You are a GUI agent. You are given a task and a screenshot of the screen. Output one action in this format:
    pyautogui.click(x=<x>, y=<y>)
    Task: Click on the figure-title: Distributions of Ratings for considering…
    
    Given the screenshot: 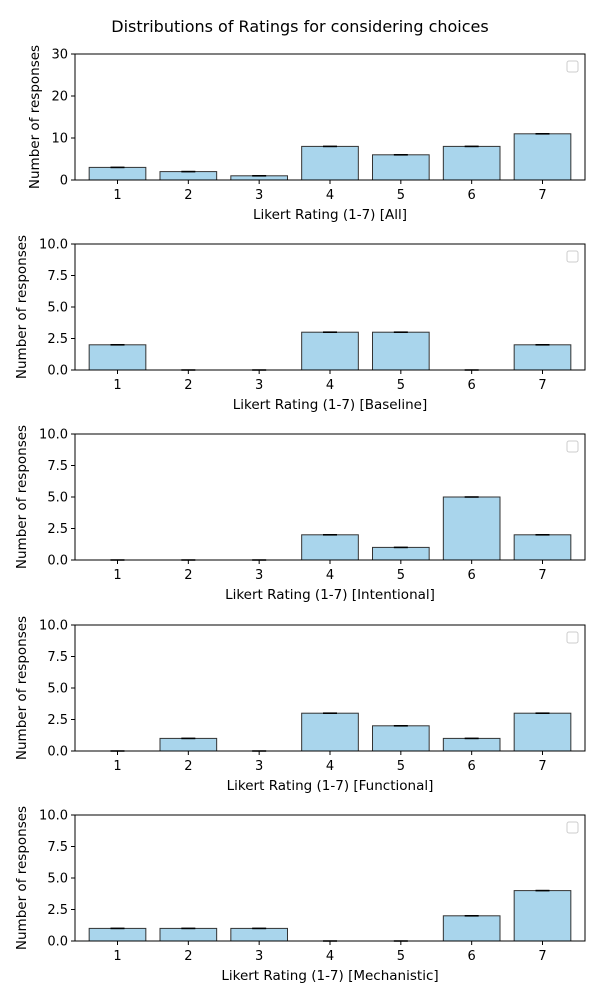 What is the action you would take?
    pyautogui.click(x=300, y=26)
    